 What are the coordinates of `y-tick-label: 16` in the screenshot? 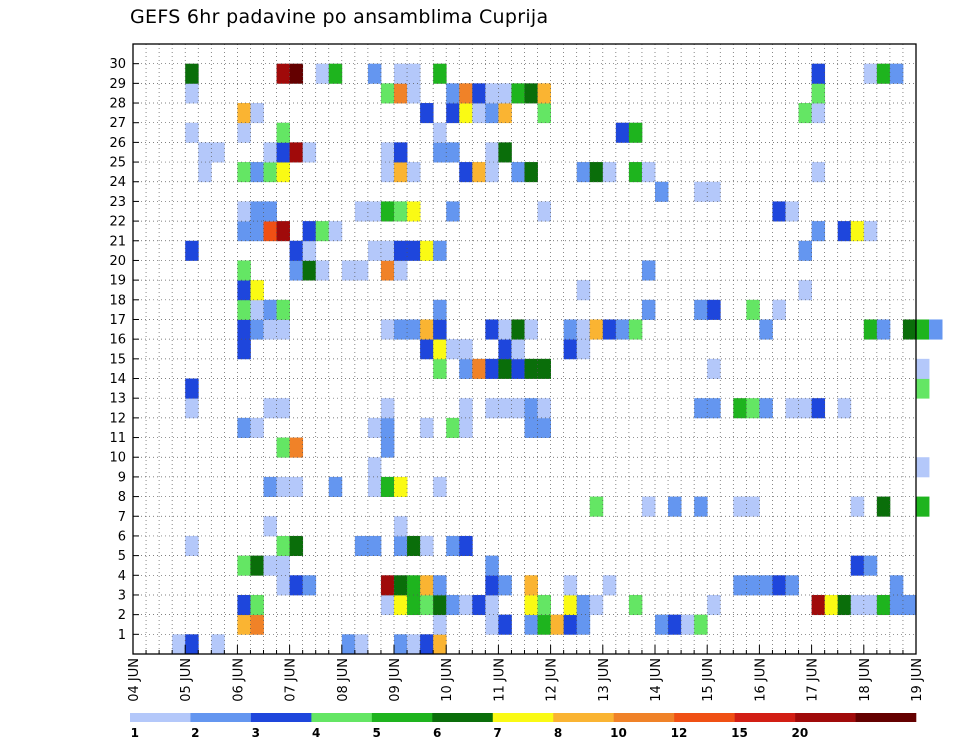 It's located at (117, 340).